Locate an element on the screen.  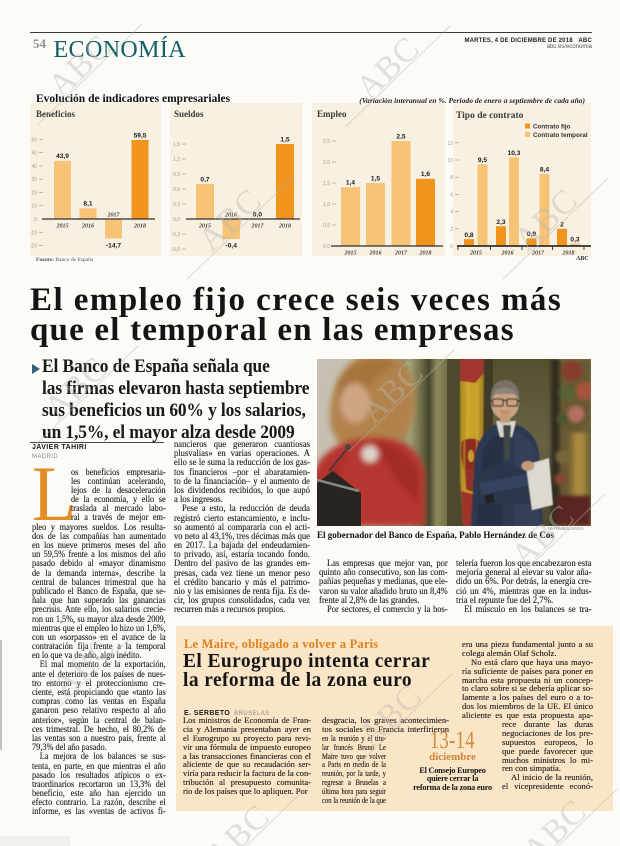
svg-text: -0,6 is located at coordinates (175, 250).